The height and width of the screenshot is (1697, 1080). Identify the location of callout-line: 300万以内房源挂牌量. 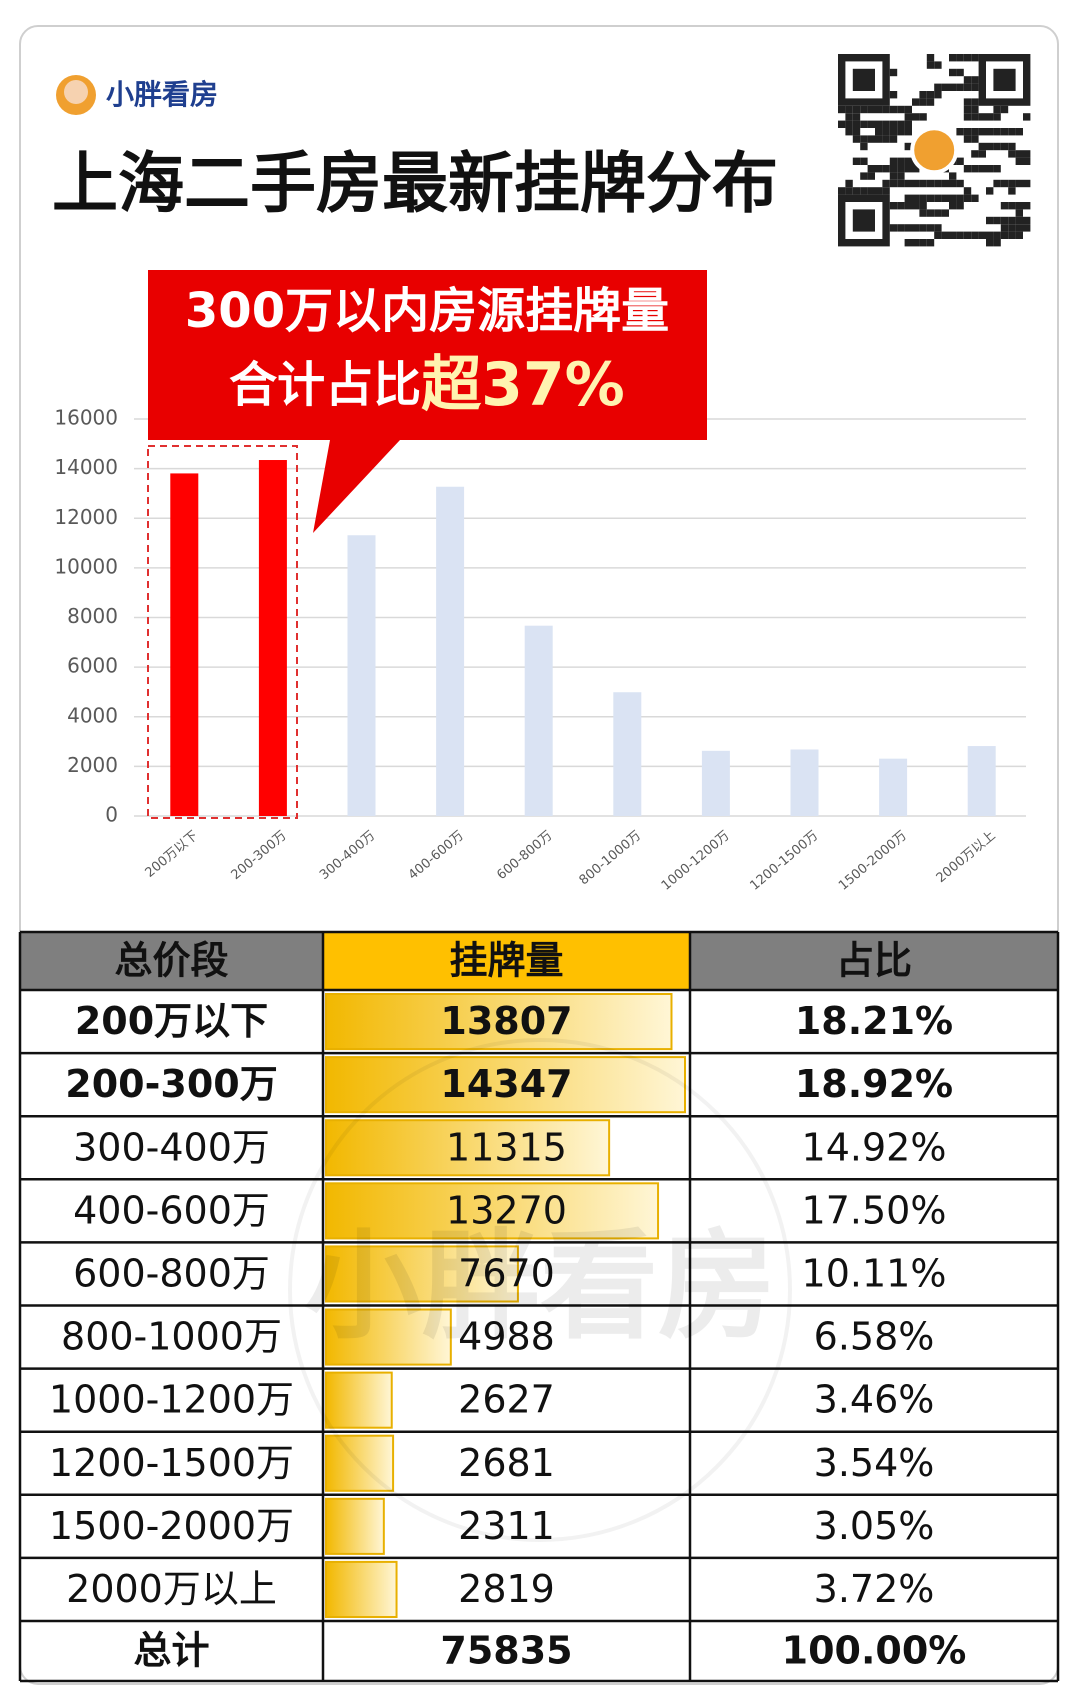
(427, 311).